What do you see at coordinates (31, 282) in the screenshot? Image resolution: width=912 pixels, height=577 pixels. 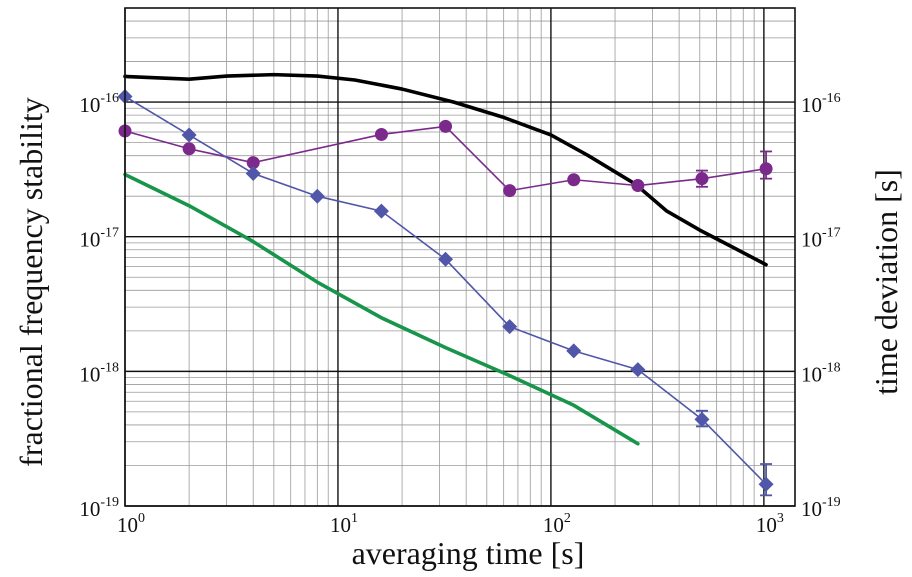 I see `y-axis-title: fractional frequency stability` at bounding box center [31, 282].